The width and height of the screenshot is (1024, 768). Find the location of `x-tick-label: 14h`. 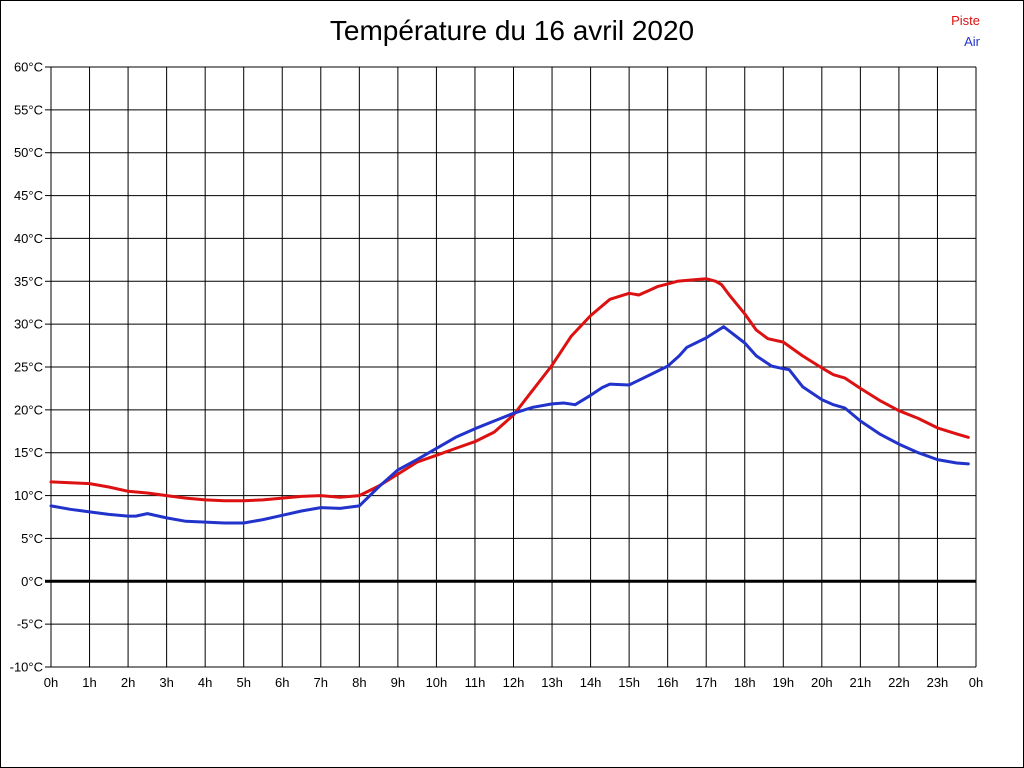

x-tick-label: 14h is located at coordinates (591, 682).